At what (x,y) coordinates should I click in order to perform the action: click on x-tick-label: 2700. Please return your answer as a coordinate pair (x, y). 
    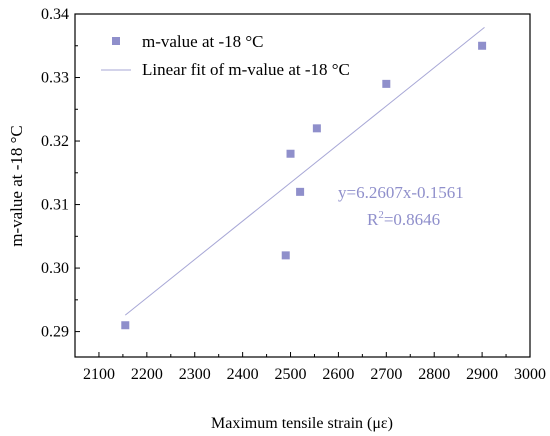
    Looking at the image, I should click on (386, 374).